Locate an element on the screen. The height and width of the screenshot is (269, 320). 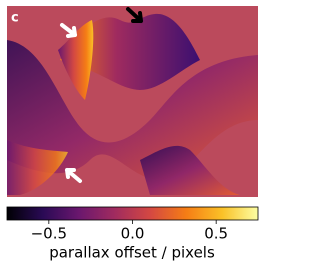
colorbar is located at coordinates (132, 213).